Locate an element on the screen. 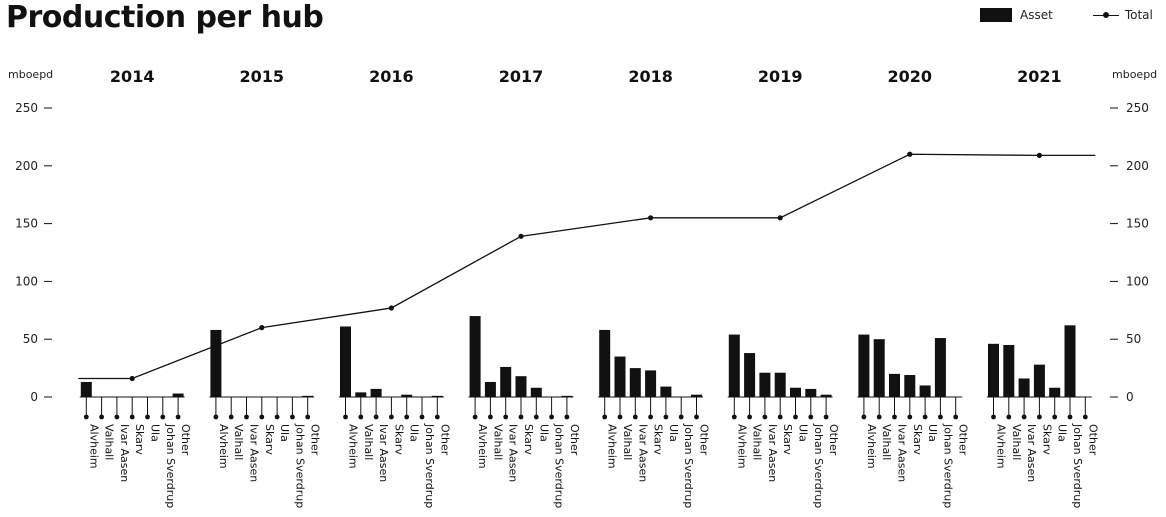 This screenshot has width=1166, height=517. bar-2016-valhall is located at coordinates (361, 394).